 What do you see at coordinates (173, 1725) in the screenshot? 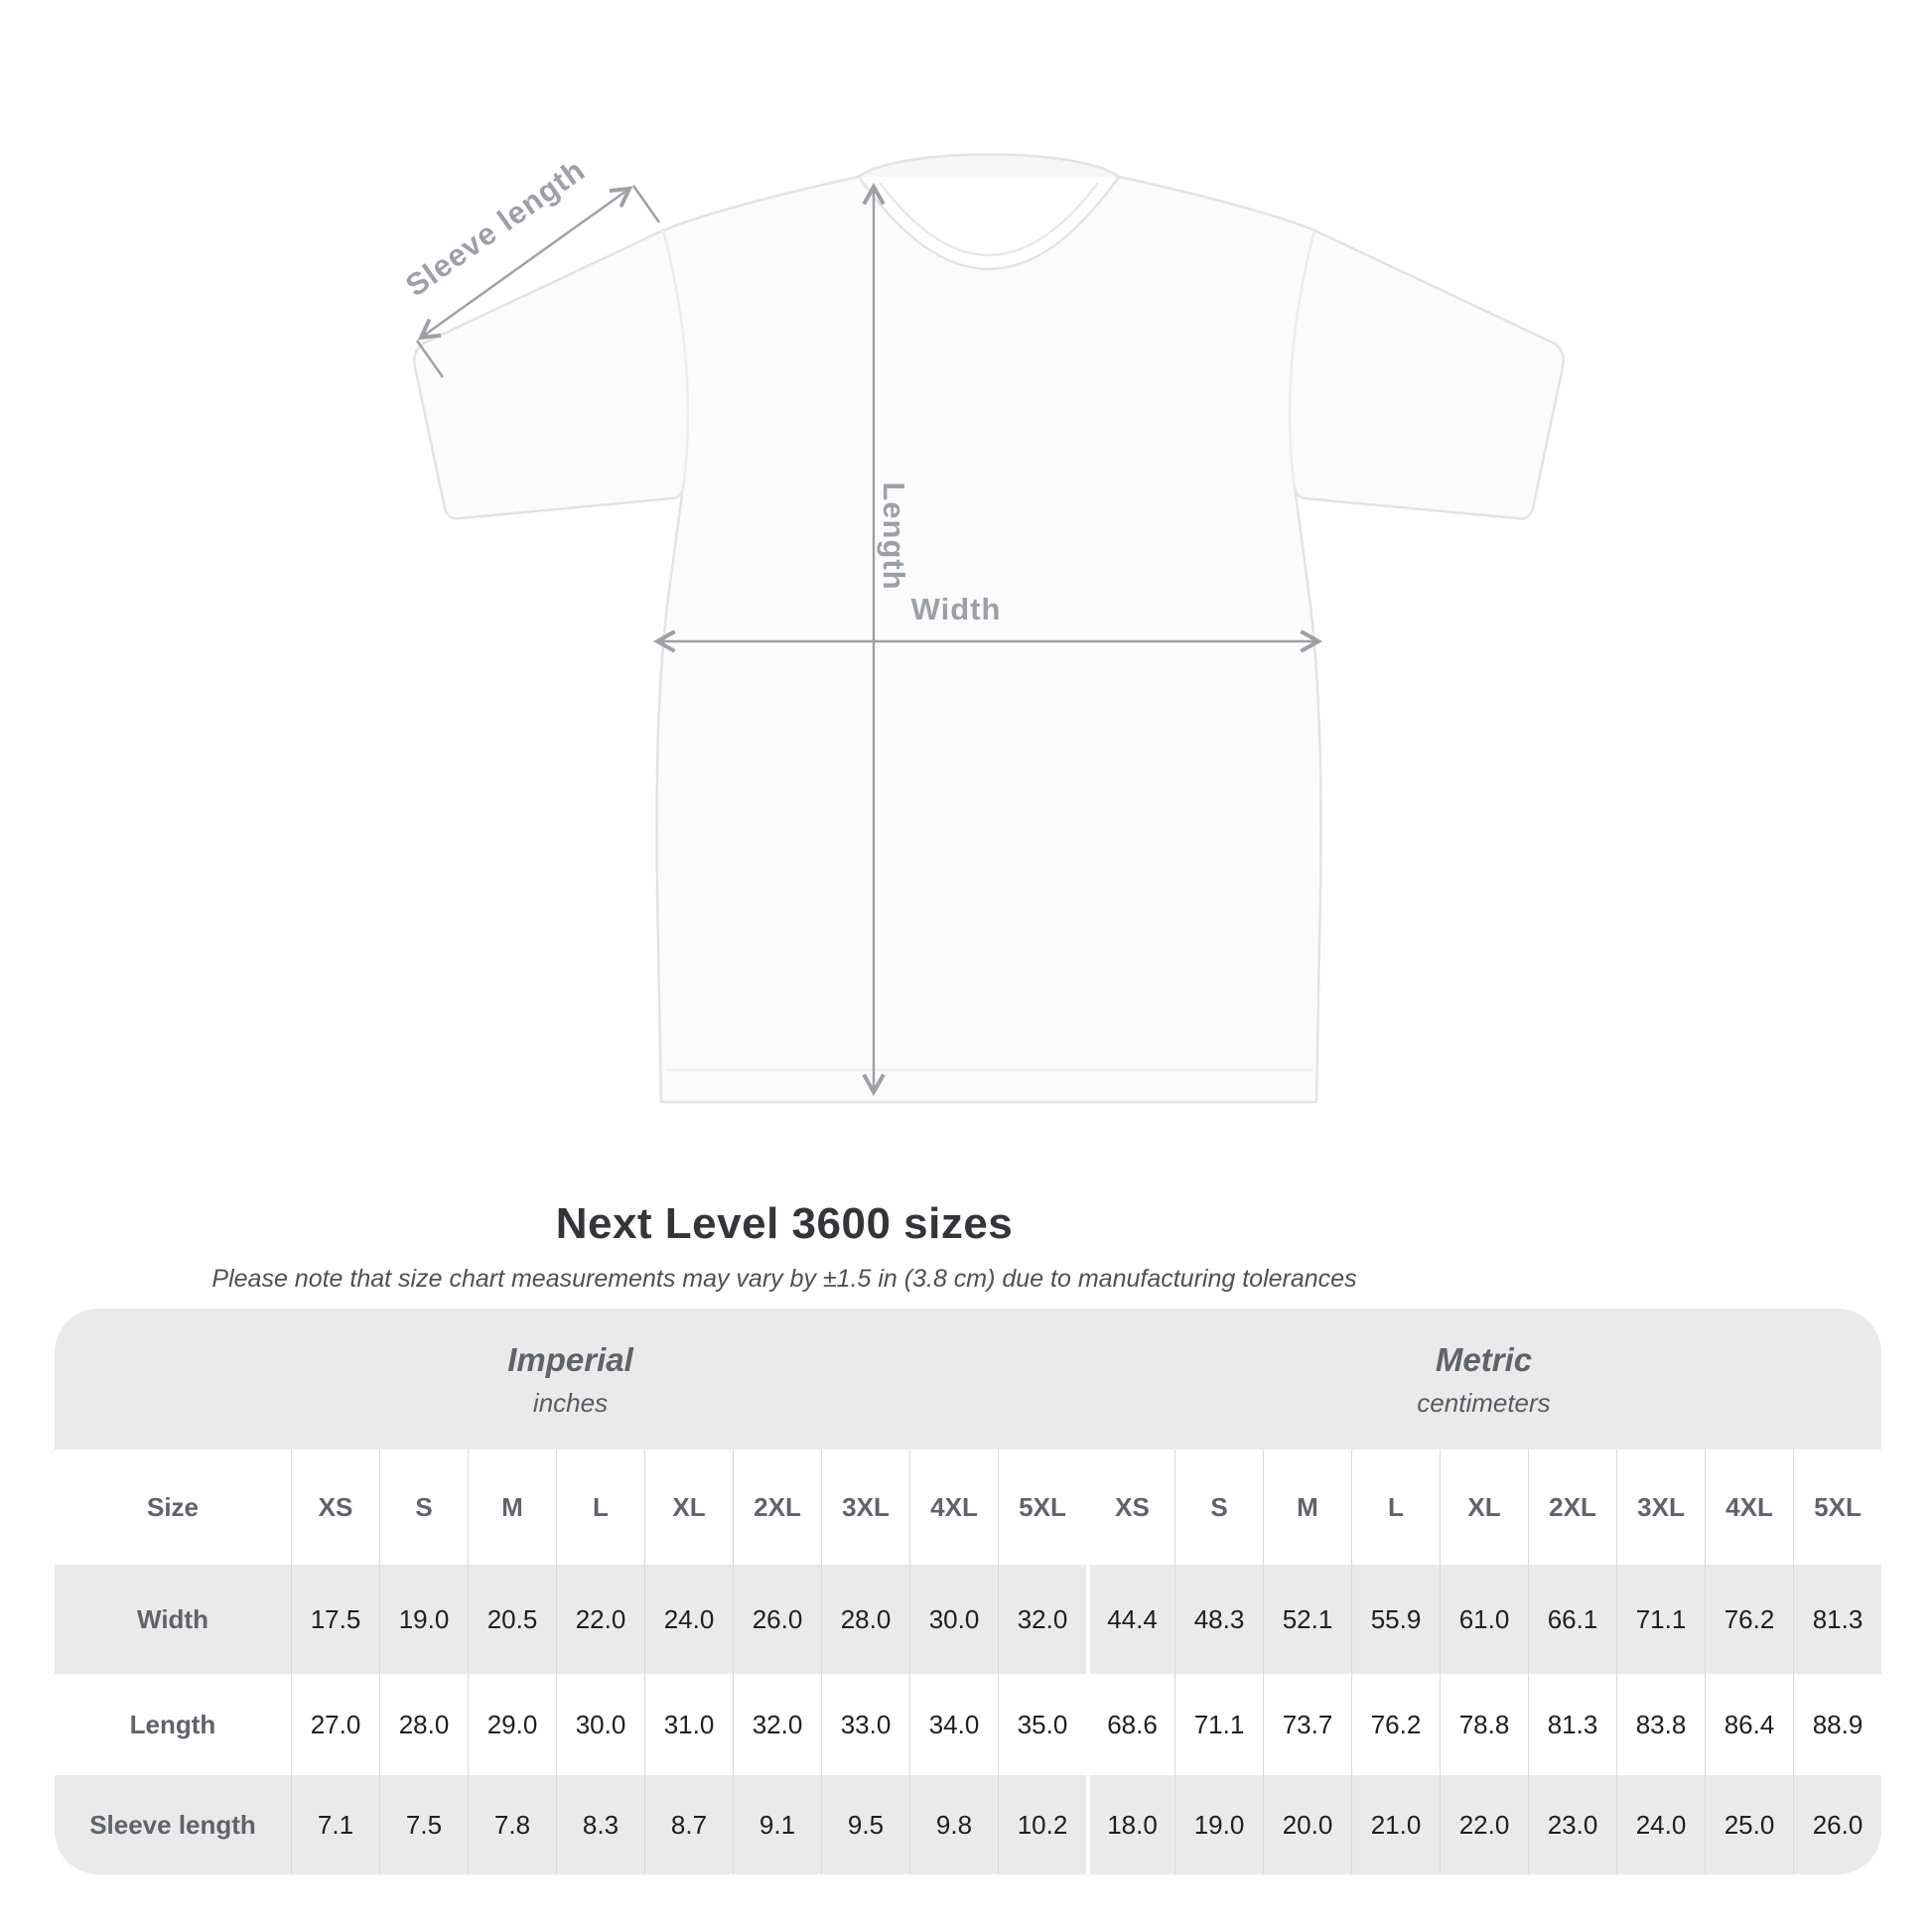
I see `row-label: Length` at bounding box center [173, 1725].